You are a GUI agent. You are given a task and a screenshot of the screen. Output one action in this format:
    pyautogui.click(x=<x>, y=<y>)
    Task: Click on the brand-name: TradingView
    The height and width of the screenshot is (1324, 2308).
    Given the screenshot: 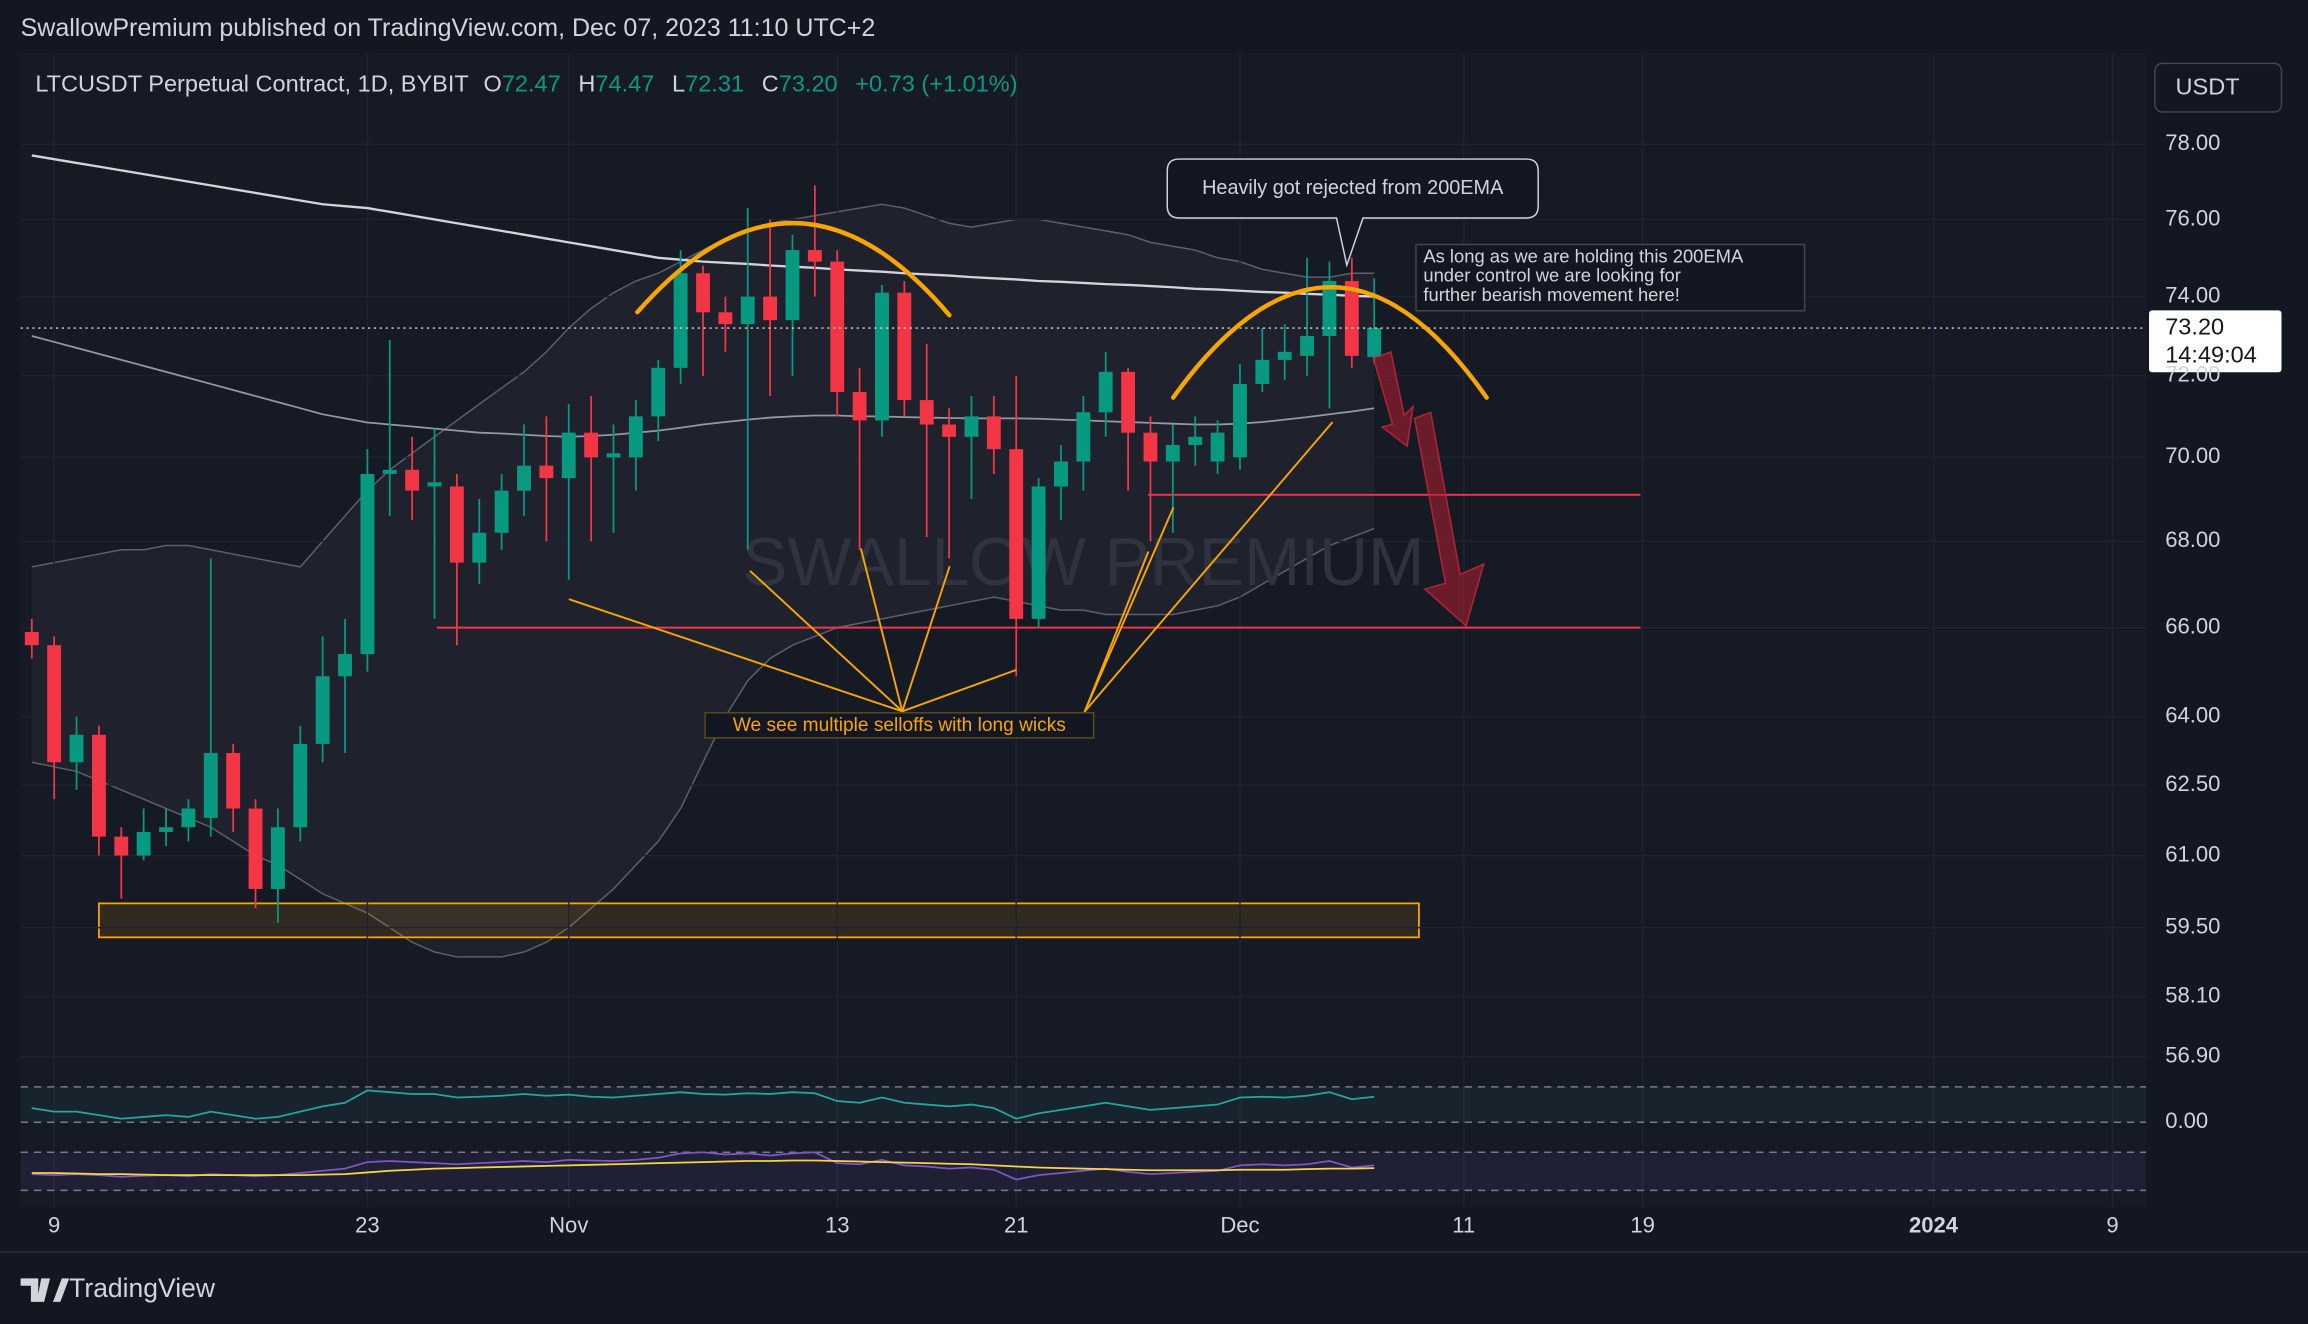 What is the action you would take?
    pyautogui.click(x=142, y=1288)
    